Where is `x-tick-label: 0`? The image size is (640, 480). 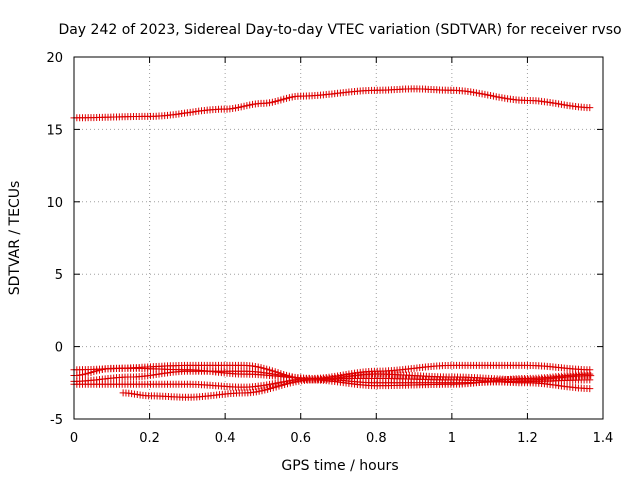 x-tick-label: 0 is located at coordinates (74, 438).